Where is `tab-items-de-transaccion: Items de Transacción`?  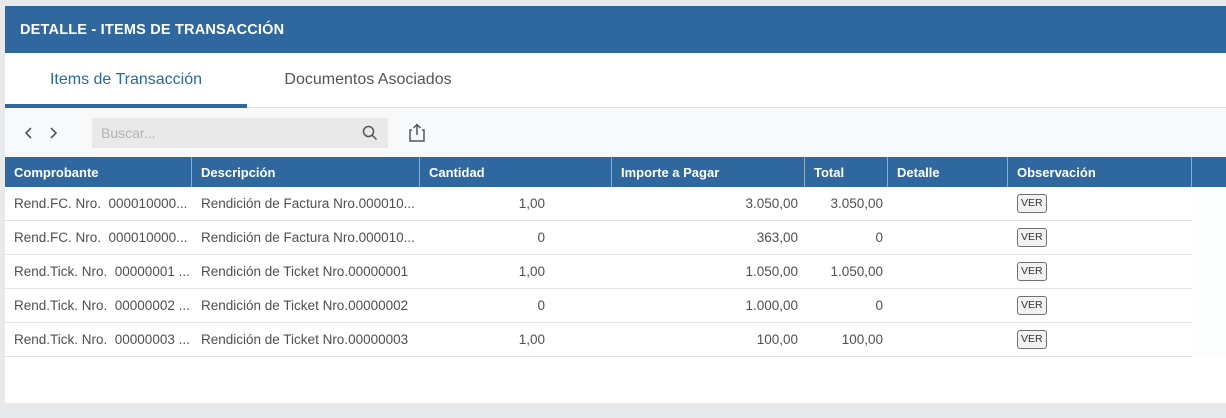 tab-items-de-transaccion: Items de Transacción is located at coordinates (126, 80).